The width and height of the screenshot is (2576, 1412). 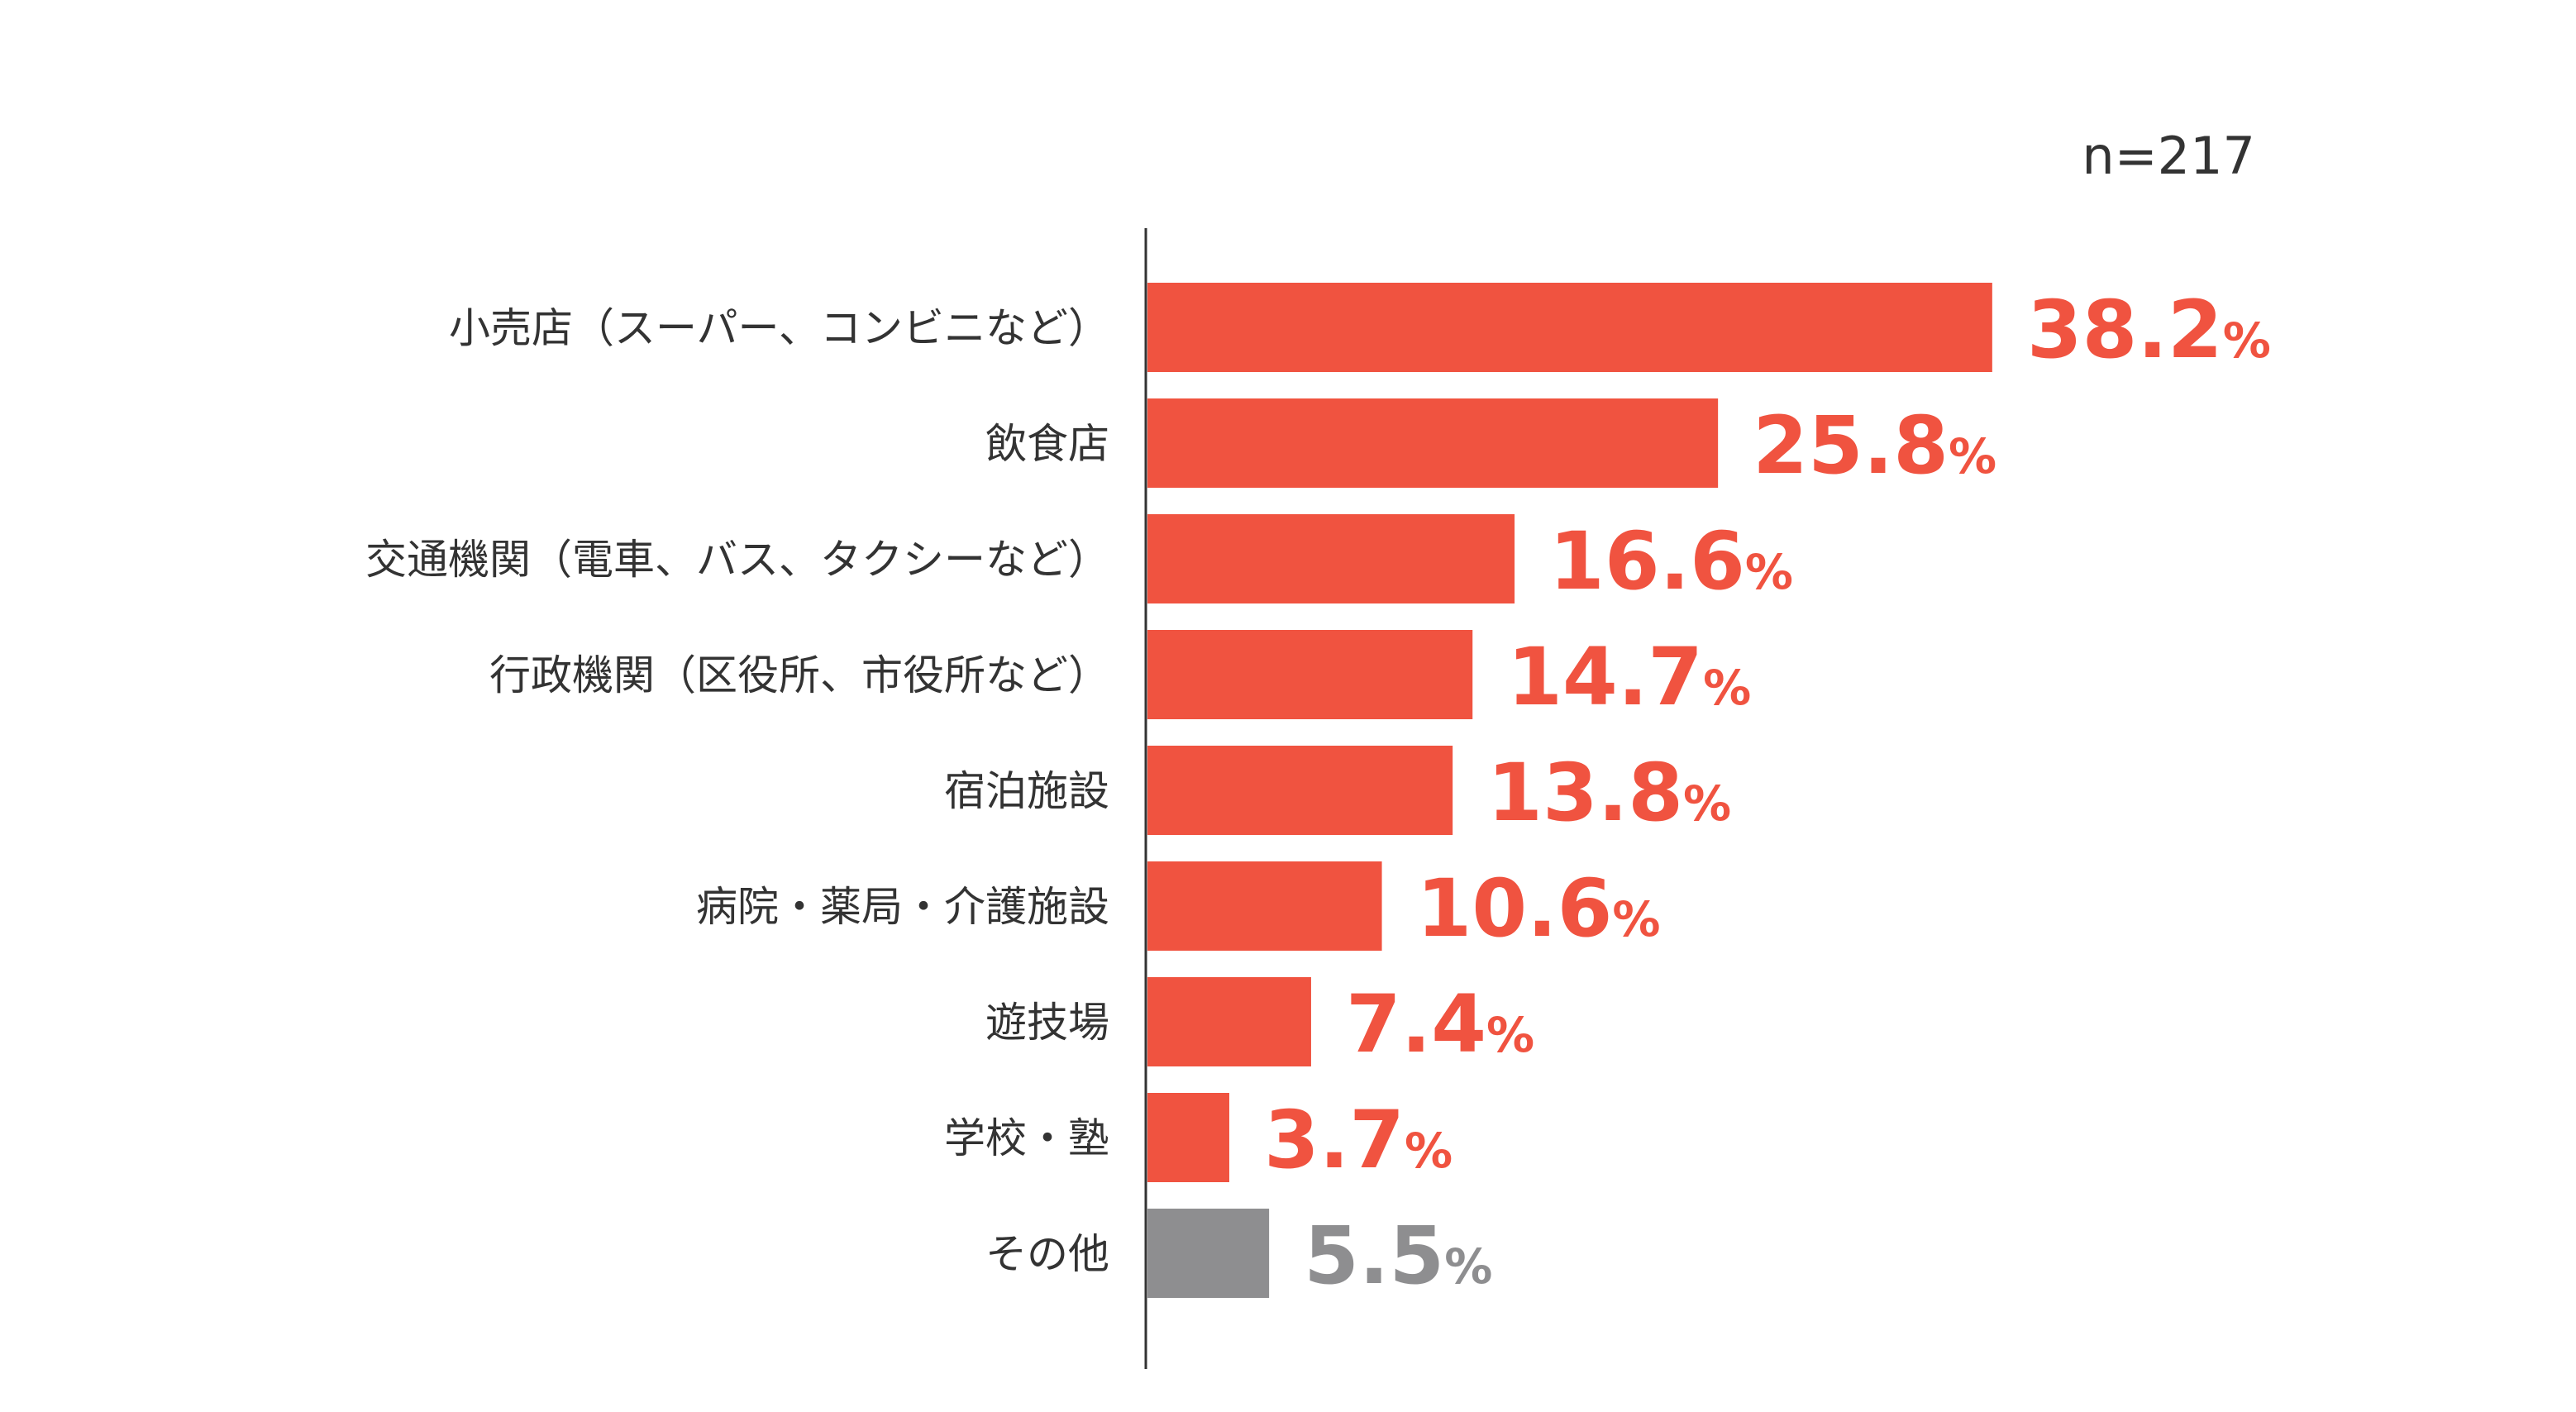 What do you see at coordinates (1585, 793) in the screenshot?
I see `data-label-value: 13.8` at bounding box center [1585, 793].